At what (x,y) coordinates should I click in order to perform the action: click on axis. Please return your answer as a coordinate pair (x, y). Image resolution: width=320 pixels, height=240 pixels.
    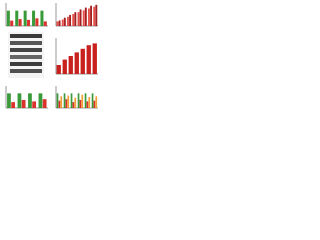
    Looking at the image, I should click on (76, 97).